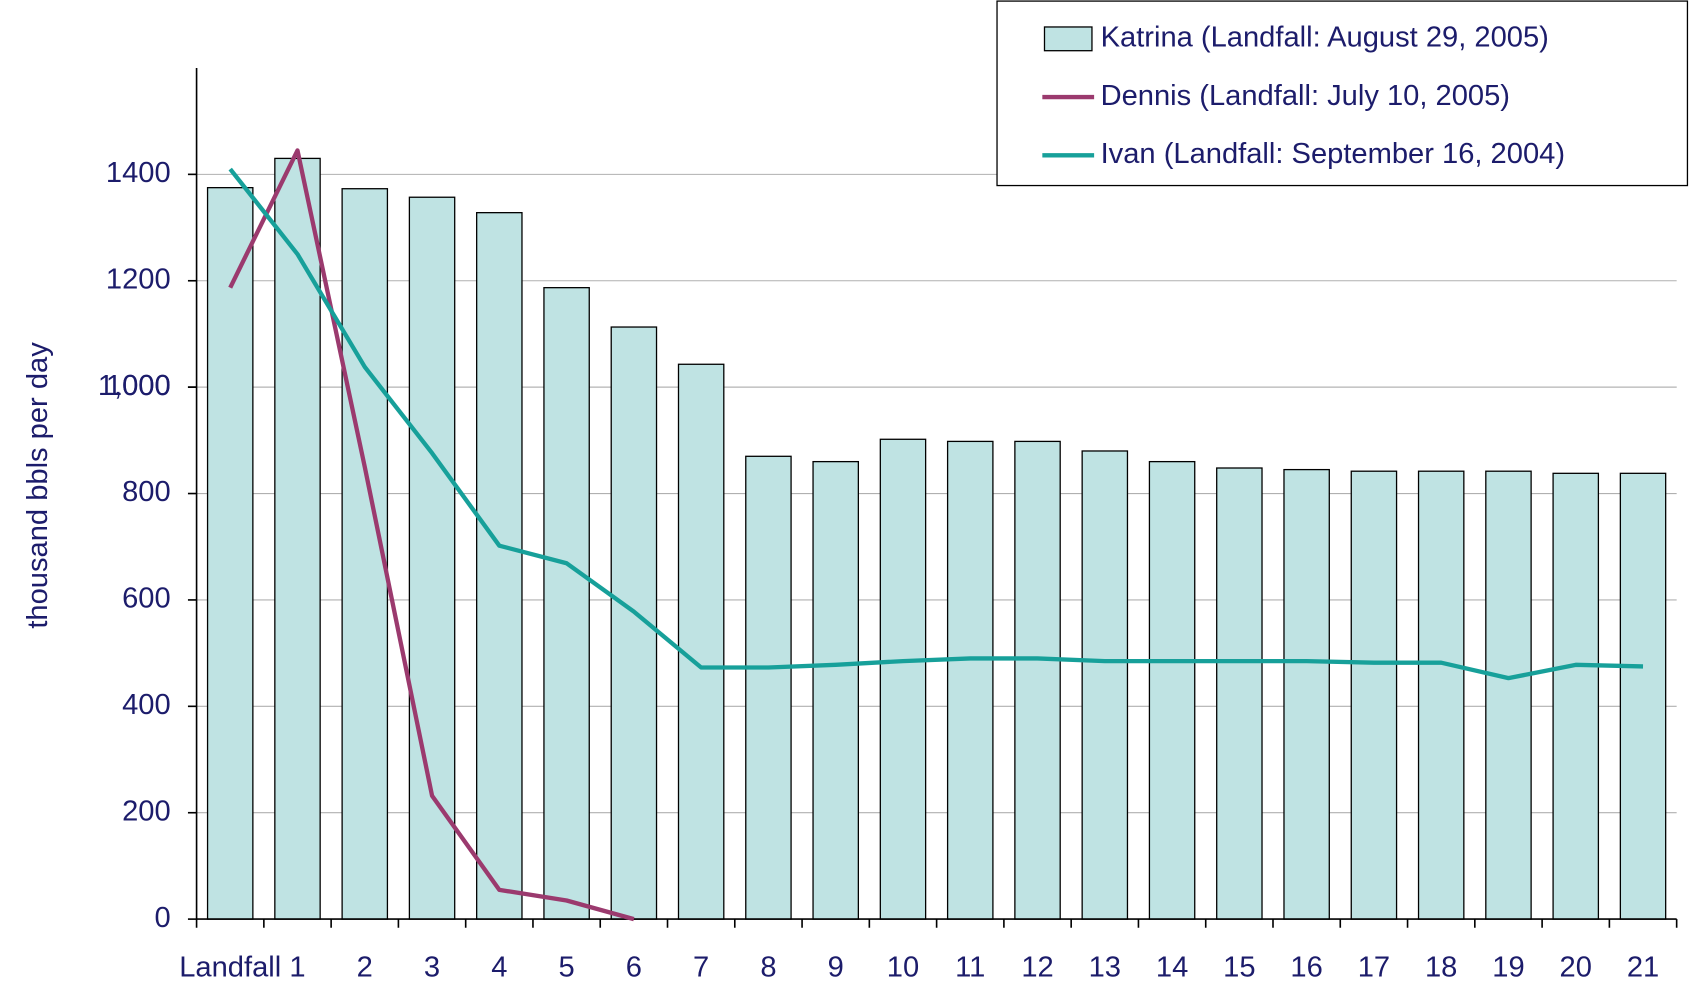 The image size is (1692, 986). Describe the element at coordinates (138, 173) in the screenshot. I see `y-tick-label: 1400` at that location.